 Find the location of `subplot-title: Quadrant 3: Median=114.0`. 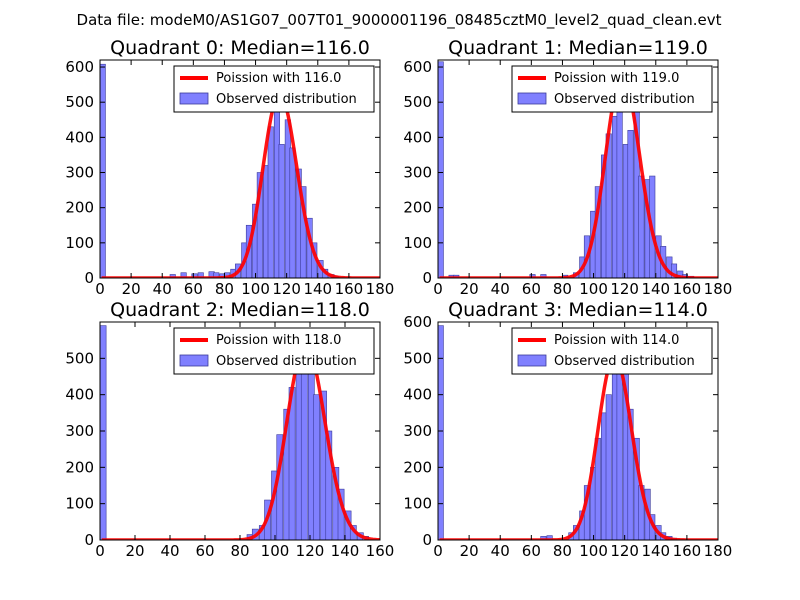

subplot-title: Quadrant 3: Median=114.0 is located at coordinates (578, 310).